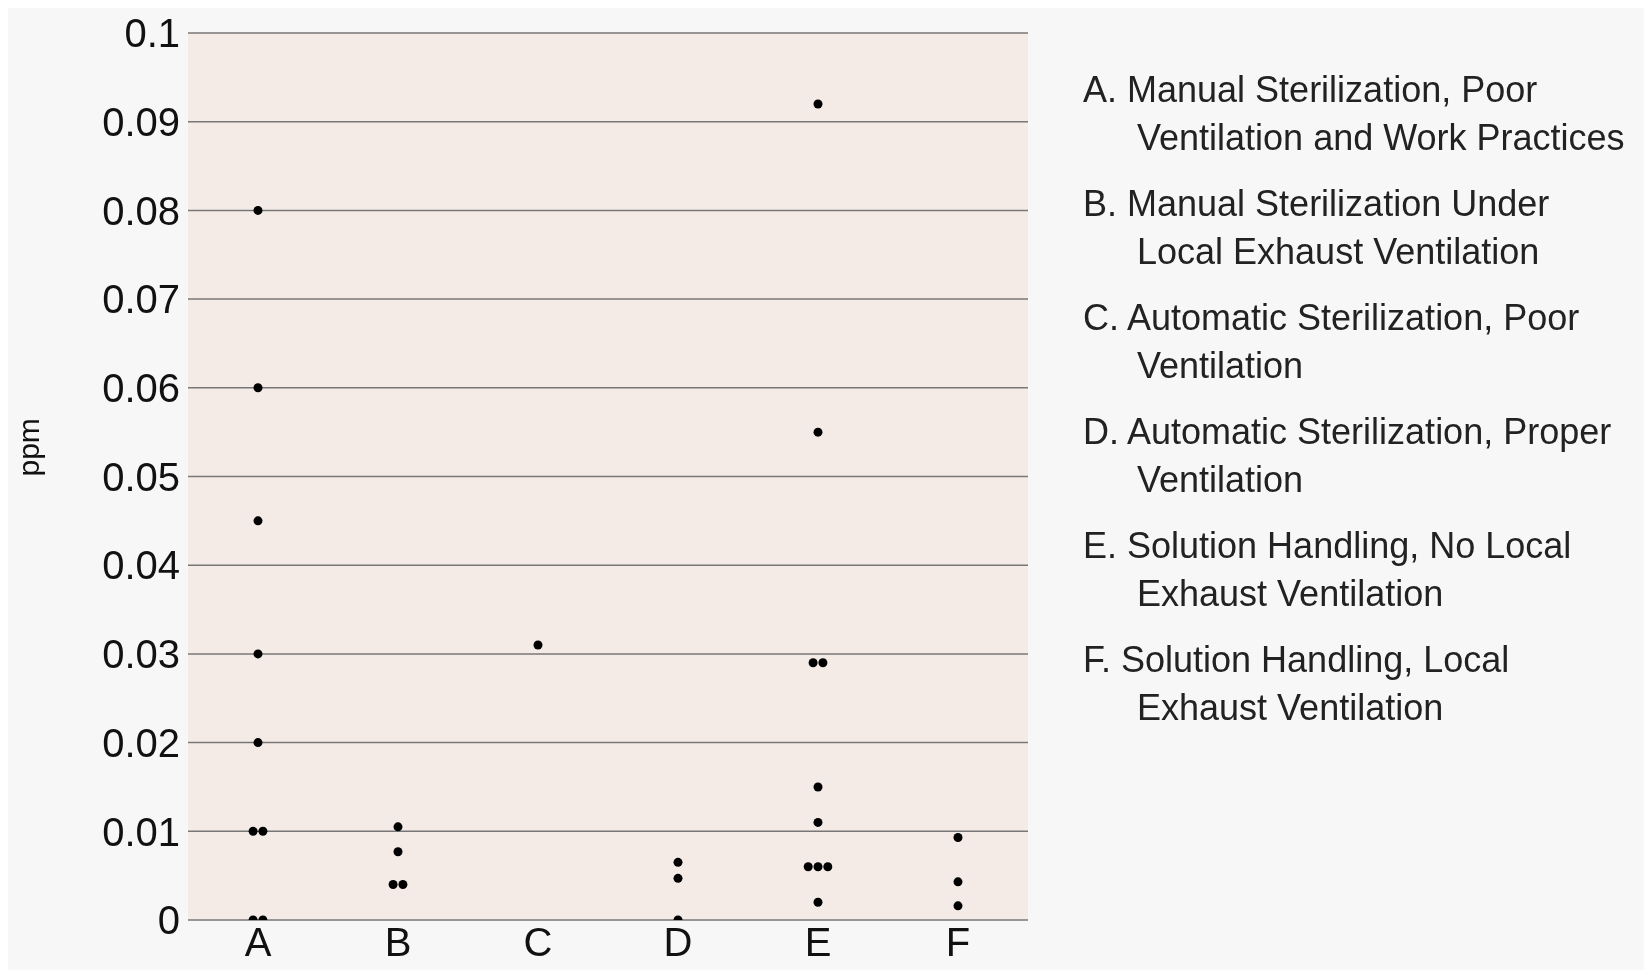 The height and width of the screenshot is (978, 1652). Describe the element at coordinates (1332, 342) in the screenshot. I see `text: C. Automatic Sterilization, Poor Ventilation` at that location.